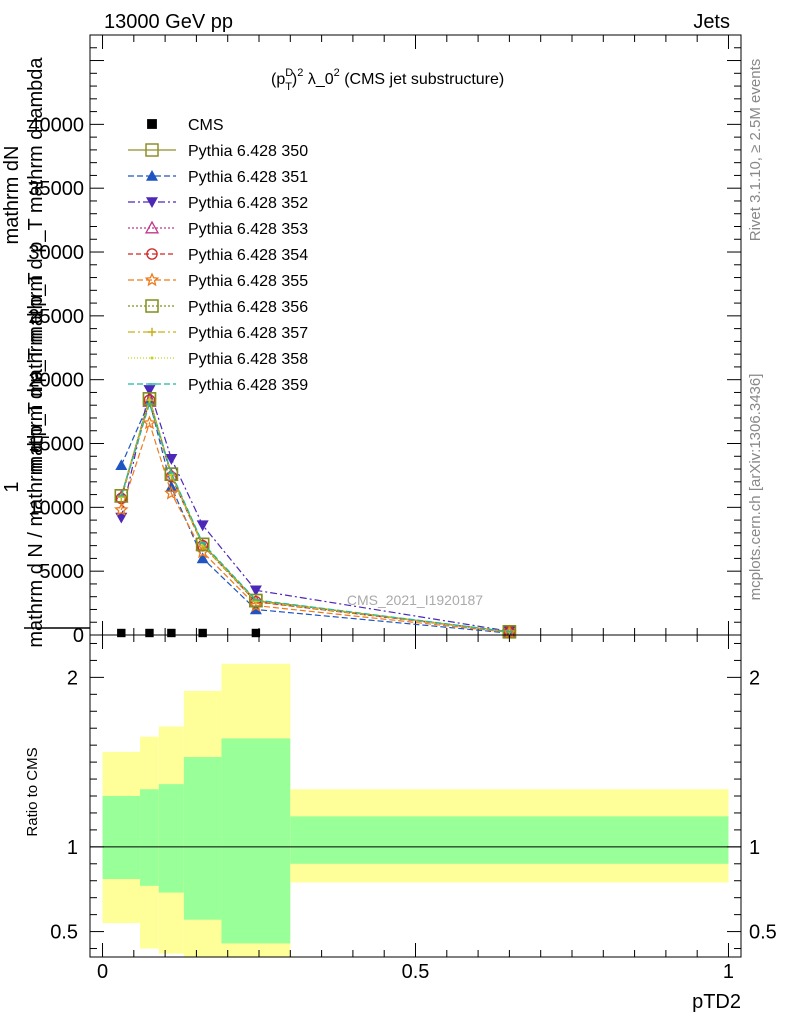 The image size is (786, 1024). Describe the element at coordinates (755, 150) in the screenshot. I see `rivet-version-label: Rivet 3.1.10, ≥ 2.5M events` at that location.